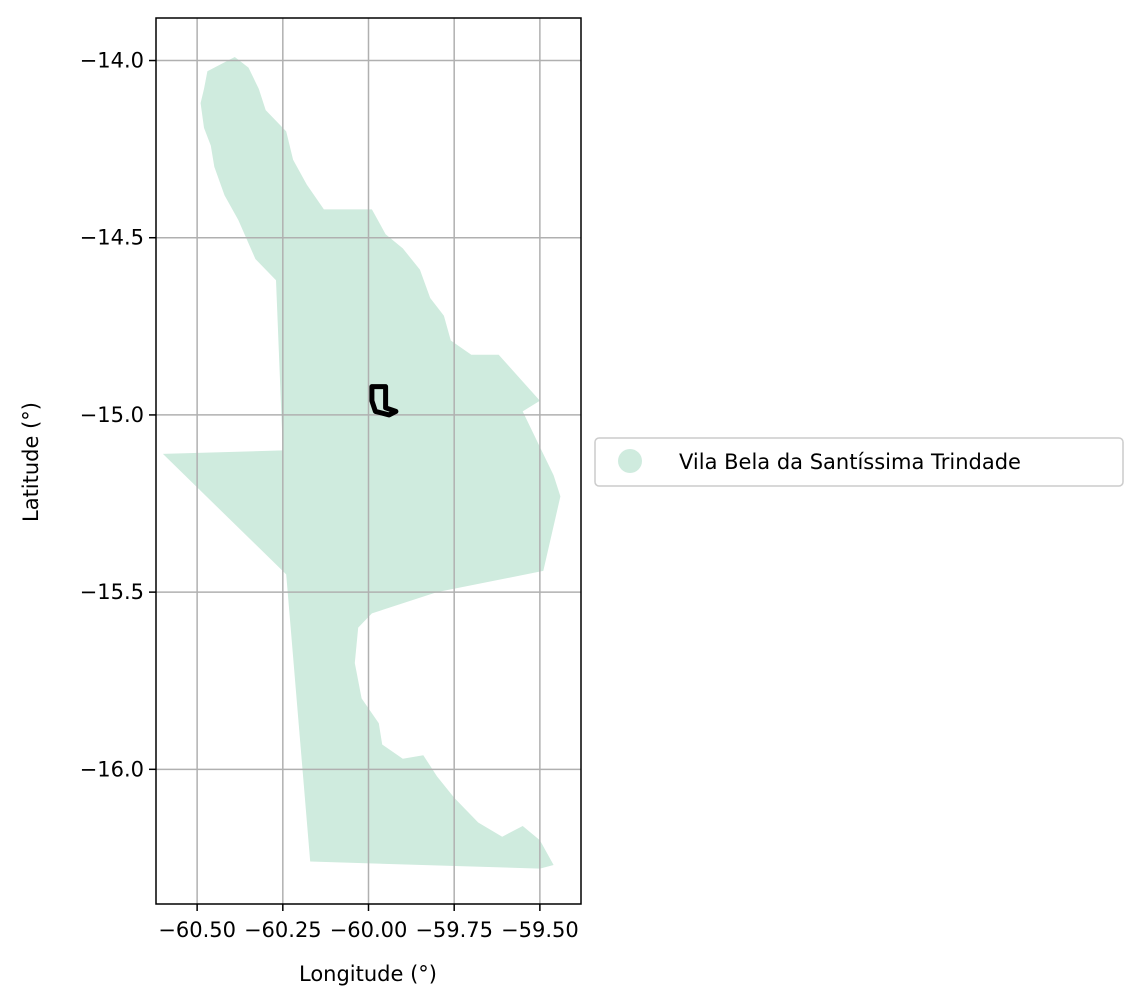 The width and height of the screenshot is (1143, 1006). I want to click on x-tick-label: −60.00, so click(369, 930).